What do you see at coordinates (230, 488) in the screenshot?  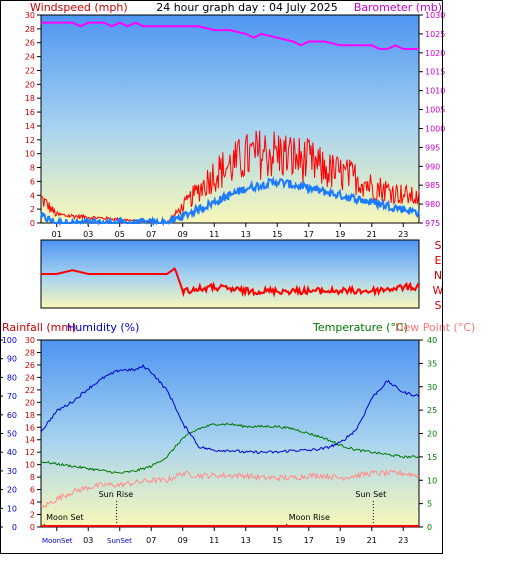 I see `dew-point-line` at bounding box center [230, 488].